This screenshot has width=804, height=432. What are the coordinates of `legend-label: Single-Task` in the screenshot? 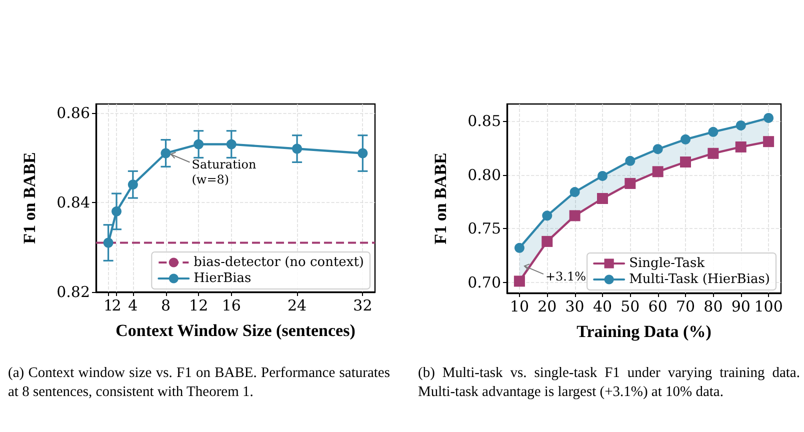 It's located at (667, 263).